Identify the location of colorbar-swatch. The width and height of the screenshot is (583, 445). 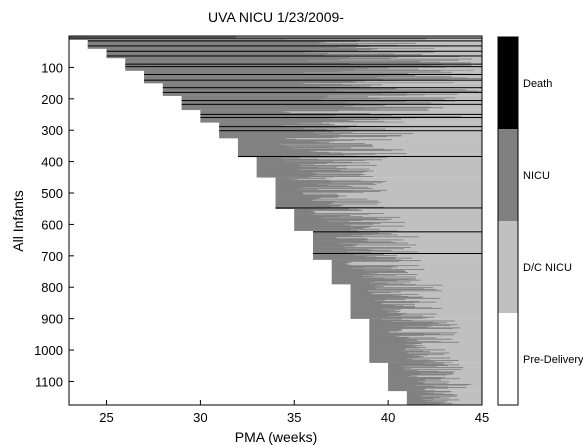
(508, 267).